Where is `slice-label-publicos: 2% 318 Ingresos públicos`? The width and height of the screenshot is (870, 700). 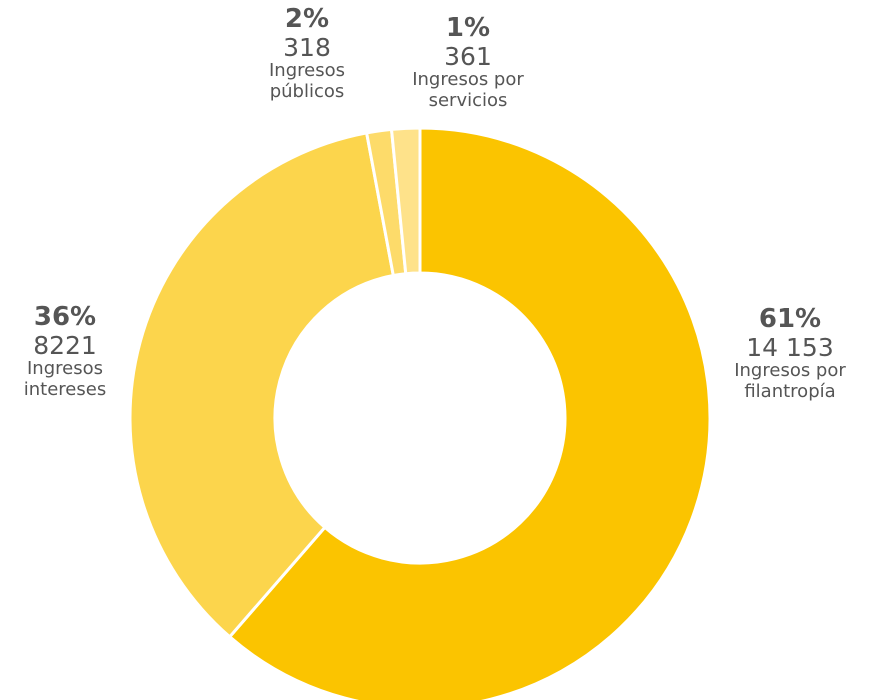
slice-label-publicos: 2% 318 Ingresos públicos is located at coordinates (307, 53).